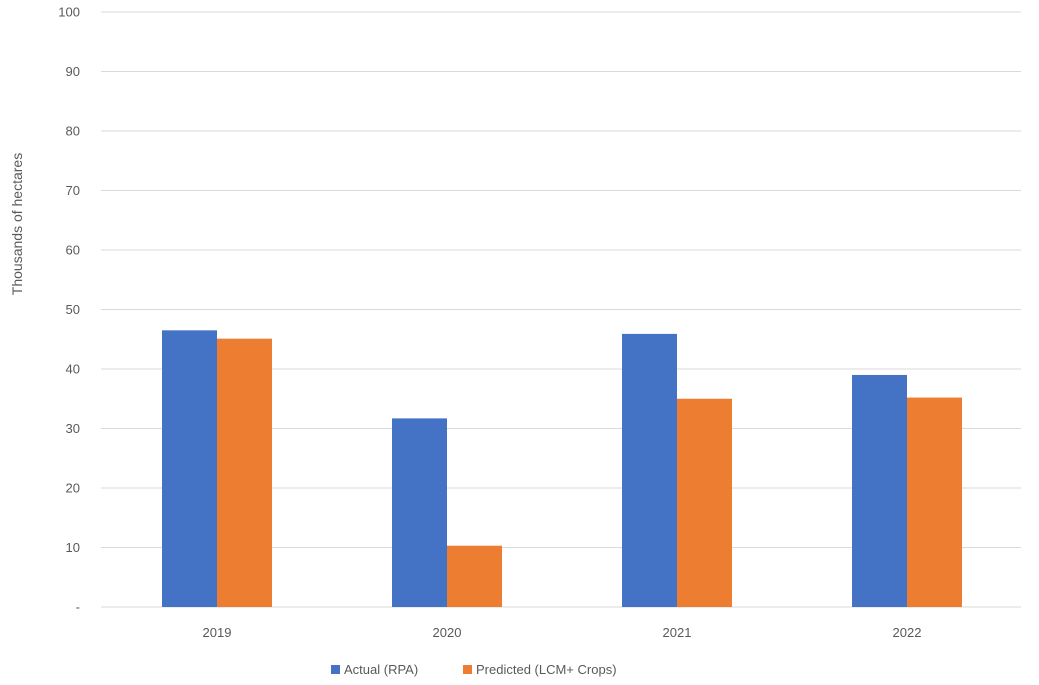 The height and width of the screenshot is (685, 1039). What do you see at coordinates (546, 669) in the screenshot?
I see `legend-label: Predicted (LCM+ Crops)` at bounding box center [546, 669].